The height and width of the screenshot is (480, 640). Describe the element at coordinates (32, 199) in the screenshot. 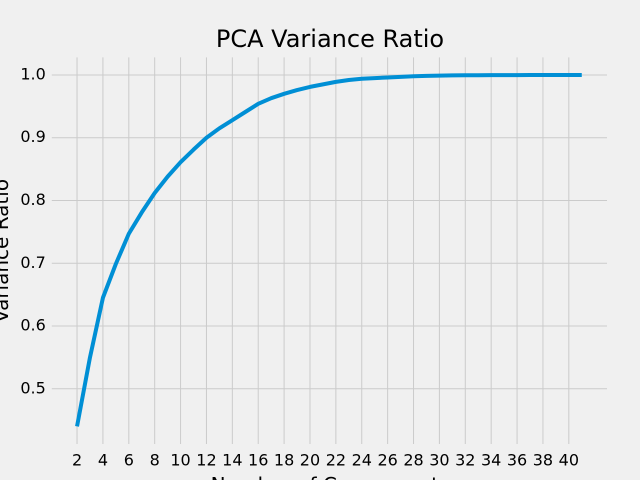

I see `y-tick-label: 0.8` at that location.